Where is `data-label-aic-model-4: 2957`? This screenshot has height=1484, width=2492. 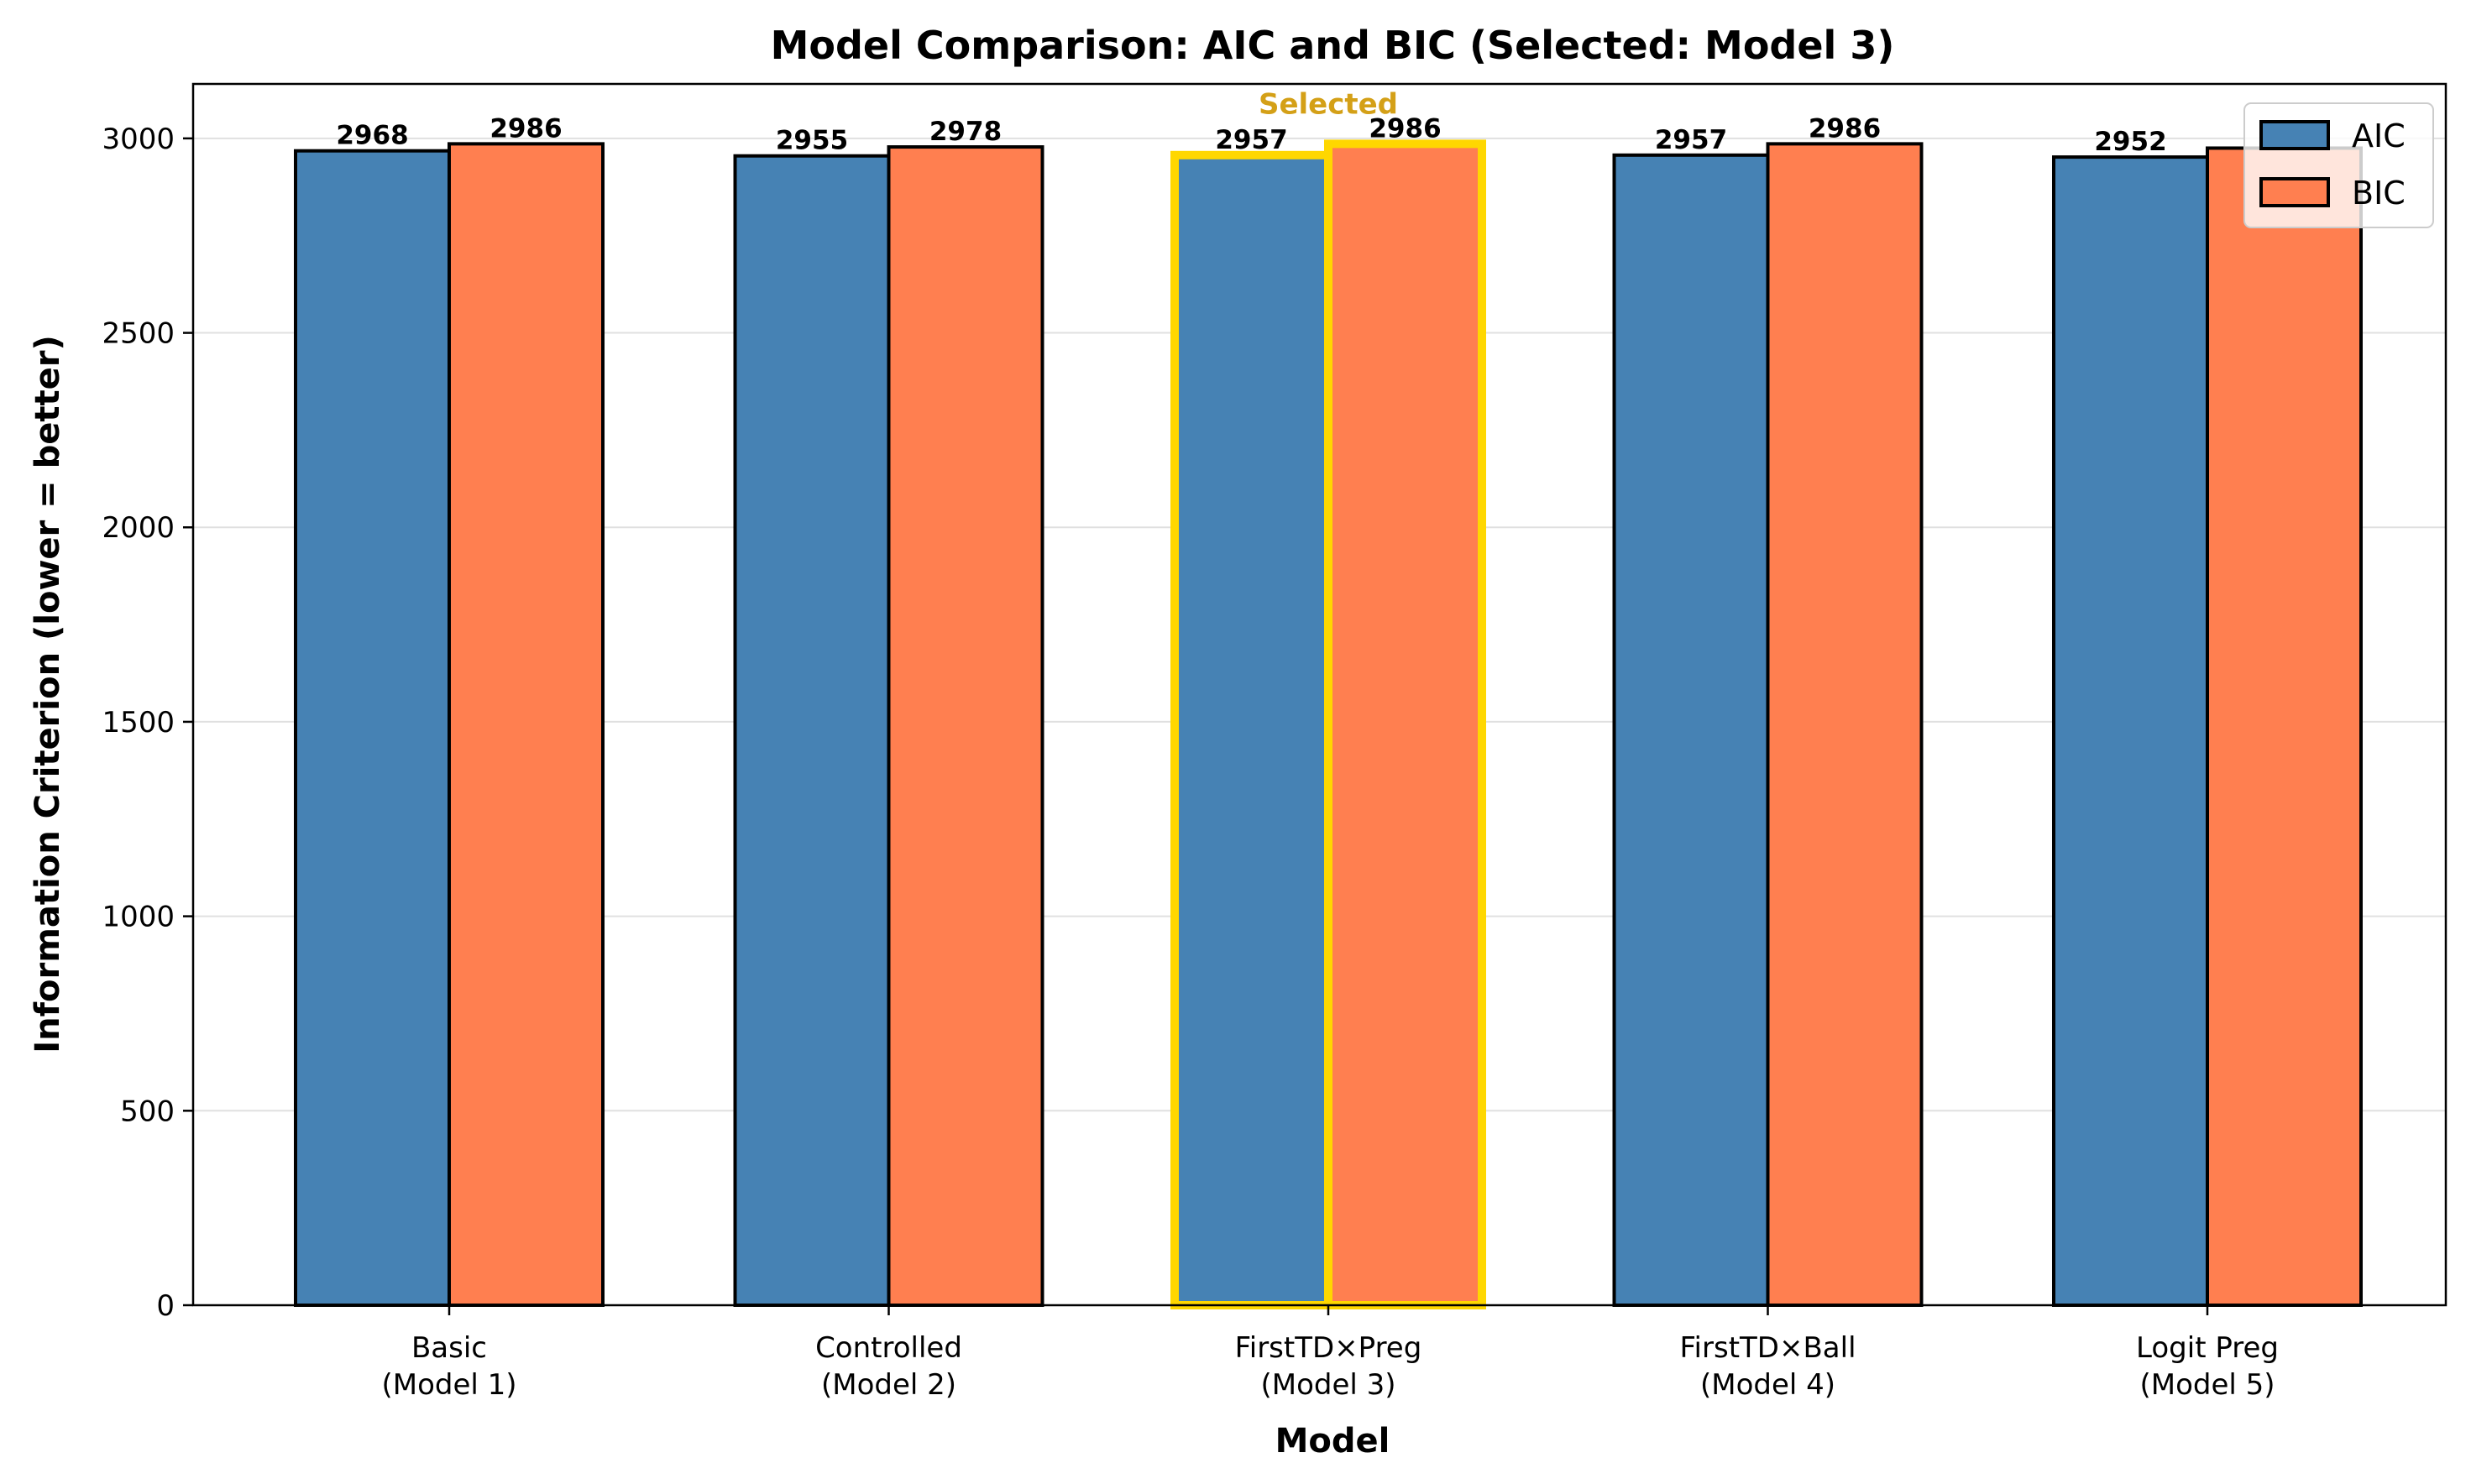 data-label-aic-model-4: 2957 is located at coordinates (1691, 140).